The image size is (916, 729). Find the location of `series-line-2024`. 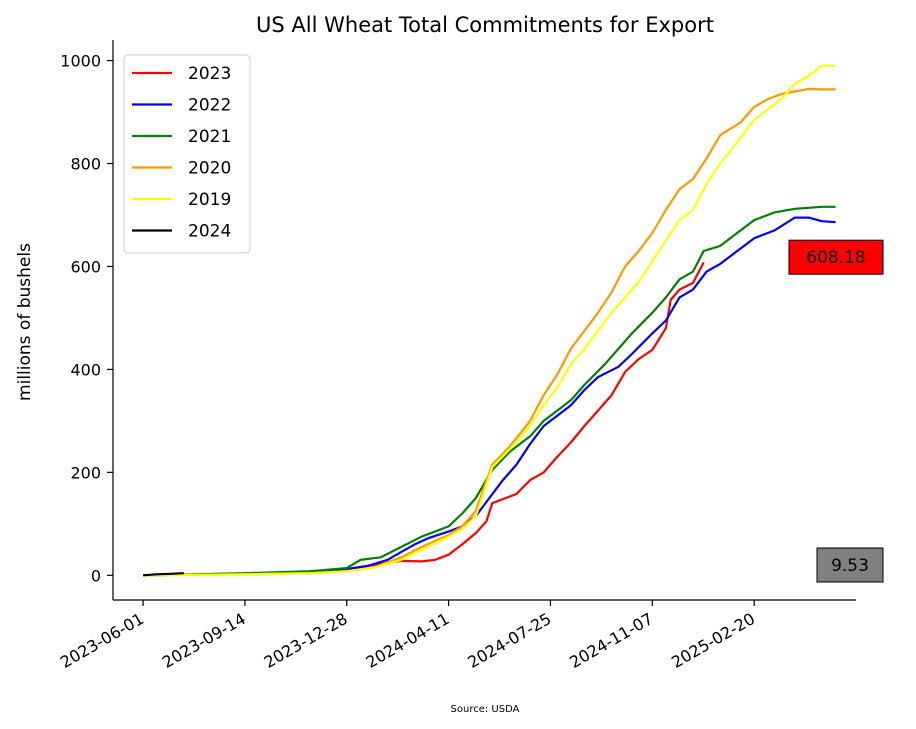

series-line-2024 is located at coordinates (163, 574).